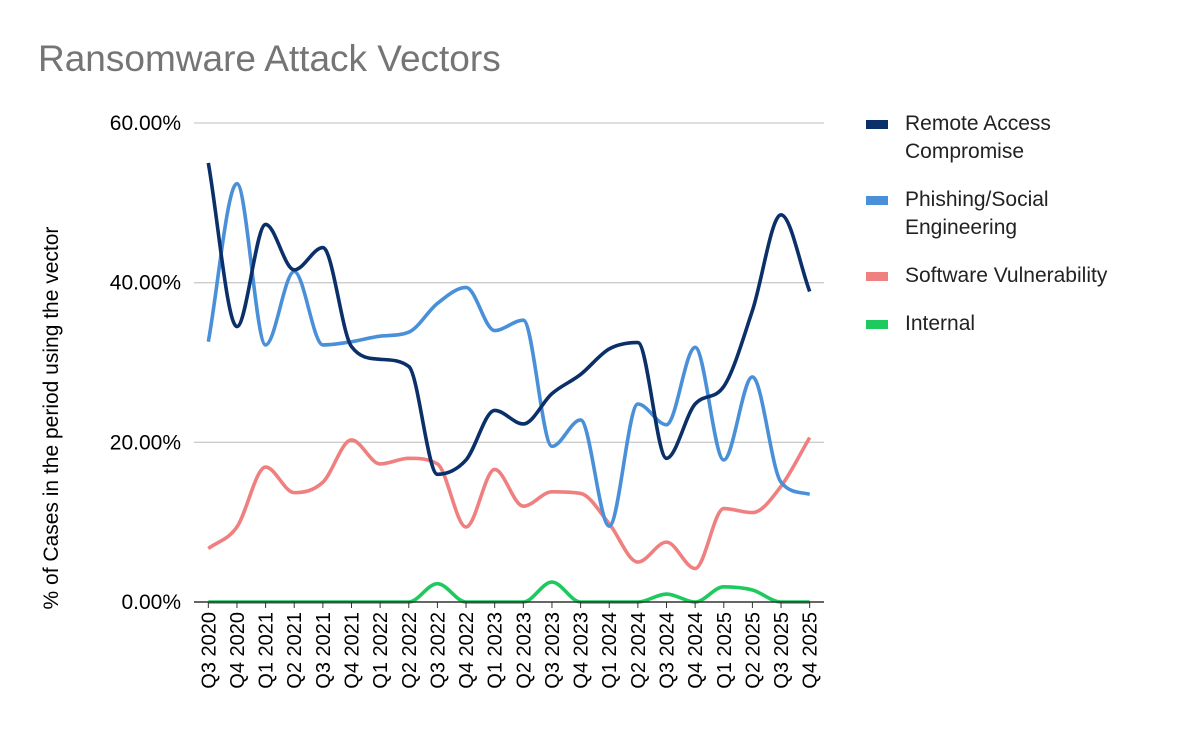 This screenshot has width=1200, height=742. What do you see at coordinates (151, 602) in the screenshot?
I see `y-tick-label: 0.00%` at bounding box center [151, 602].